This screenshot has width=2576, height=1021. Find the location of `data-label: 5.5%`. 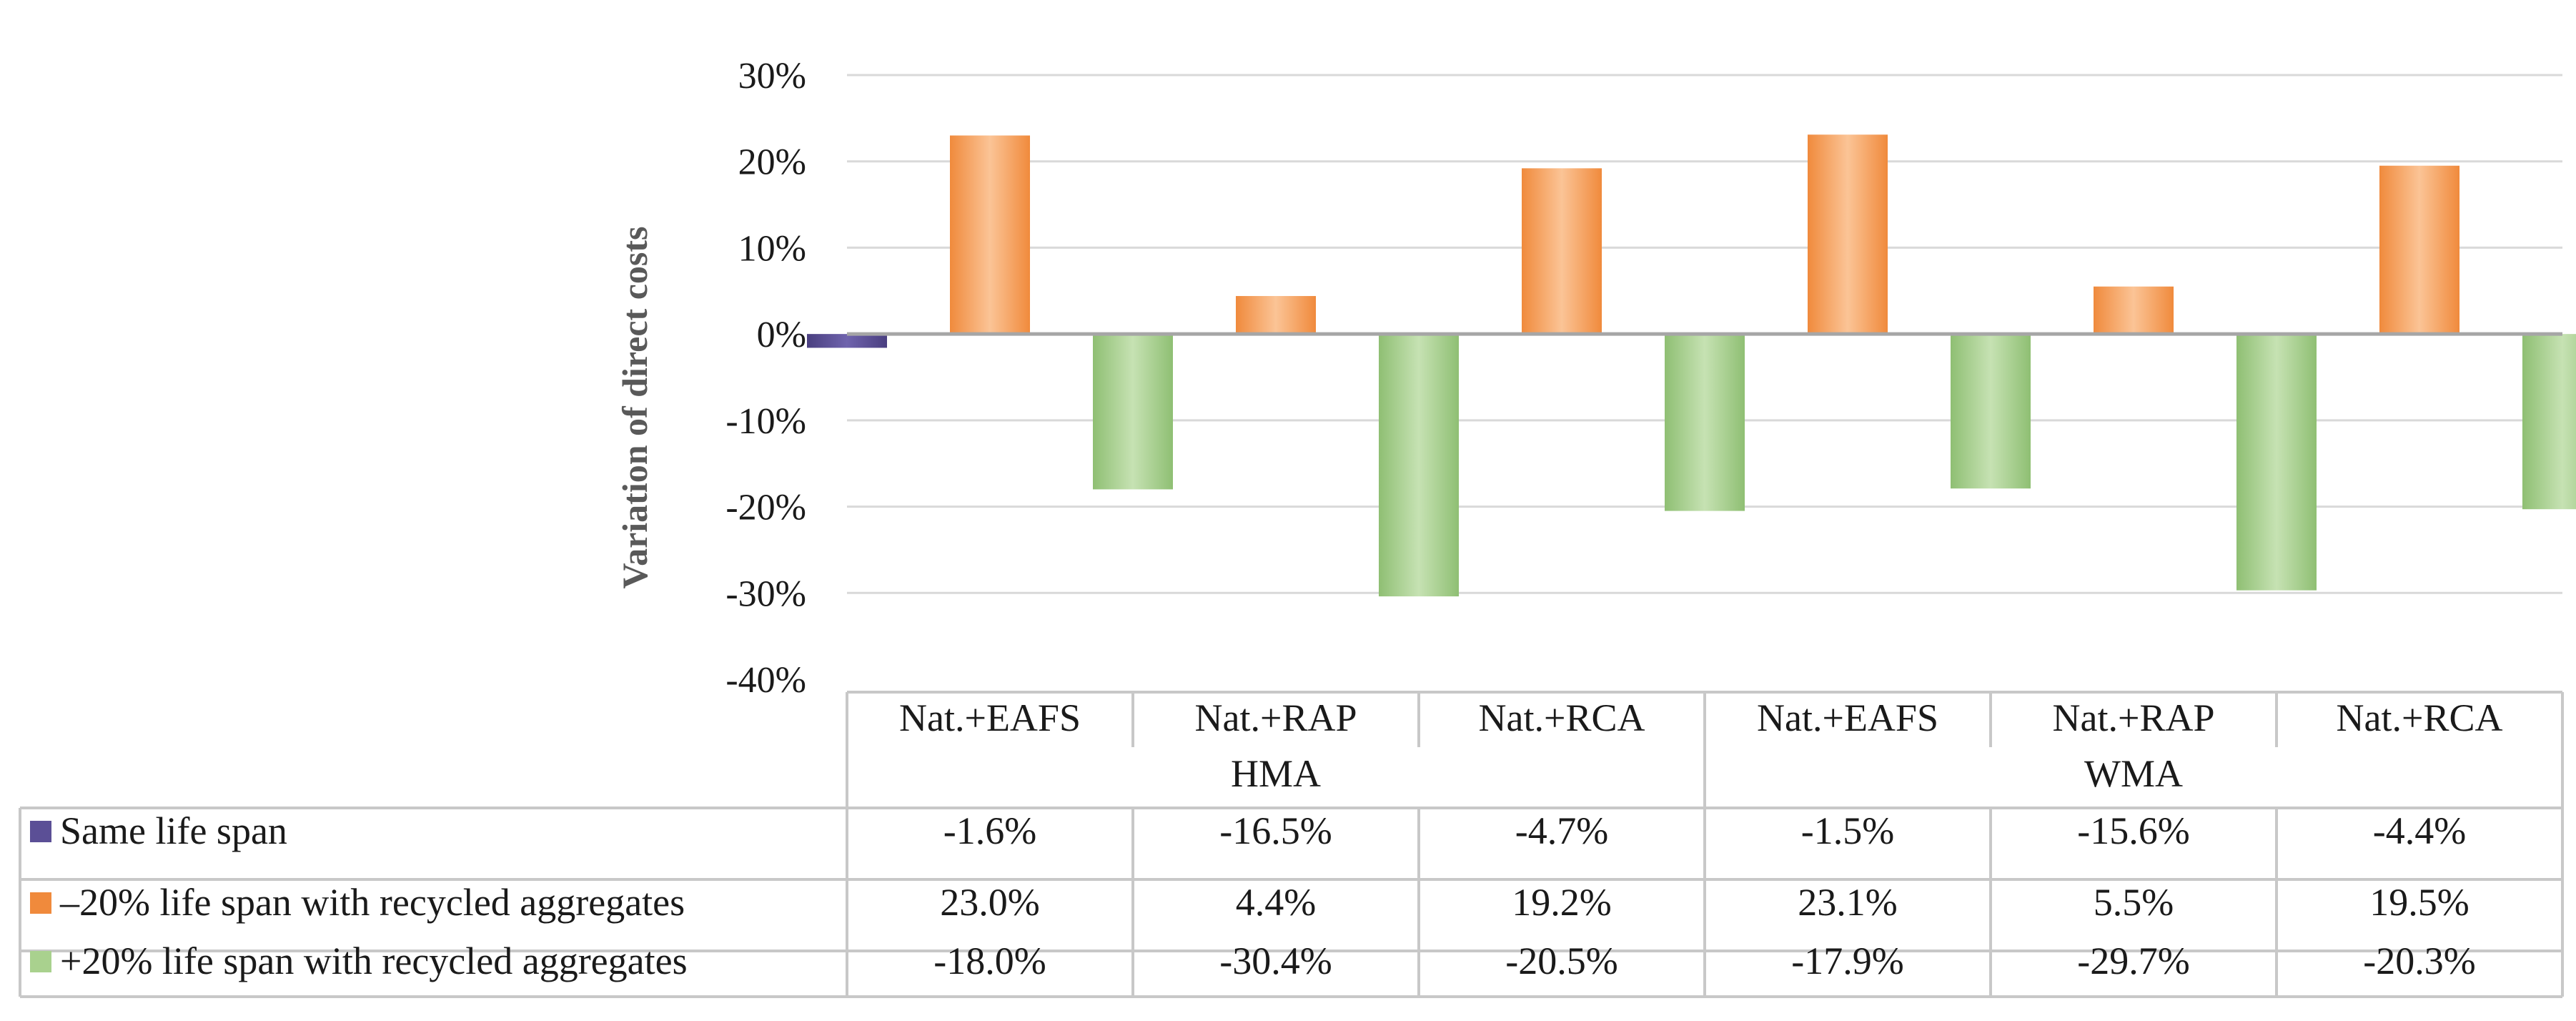

data-label: 5.5% is located at coordinates (2134, 902).